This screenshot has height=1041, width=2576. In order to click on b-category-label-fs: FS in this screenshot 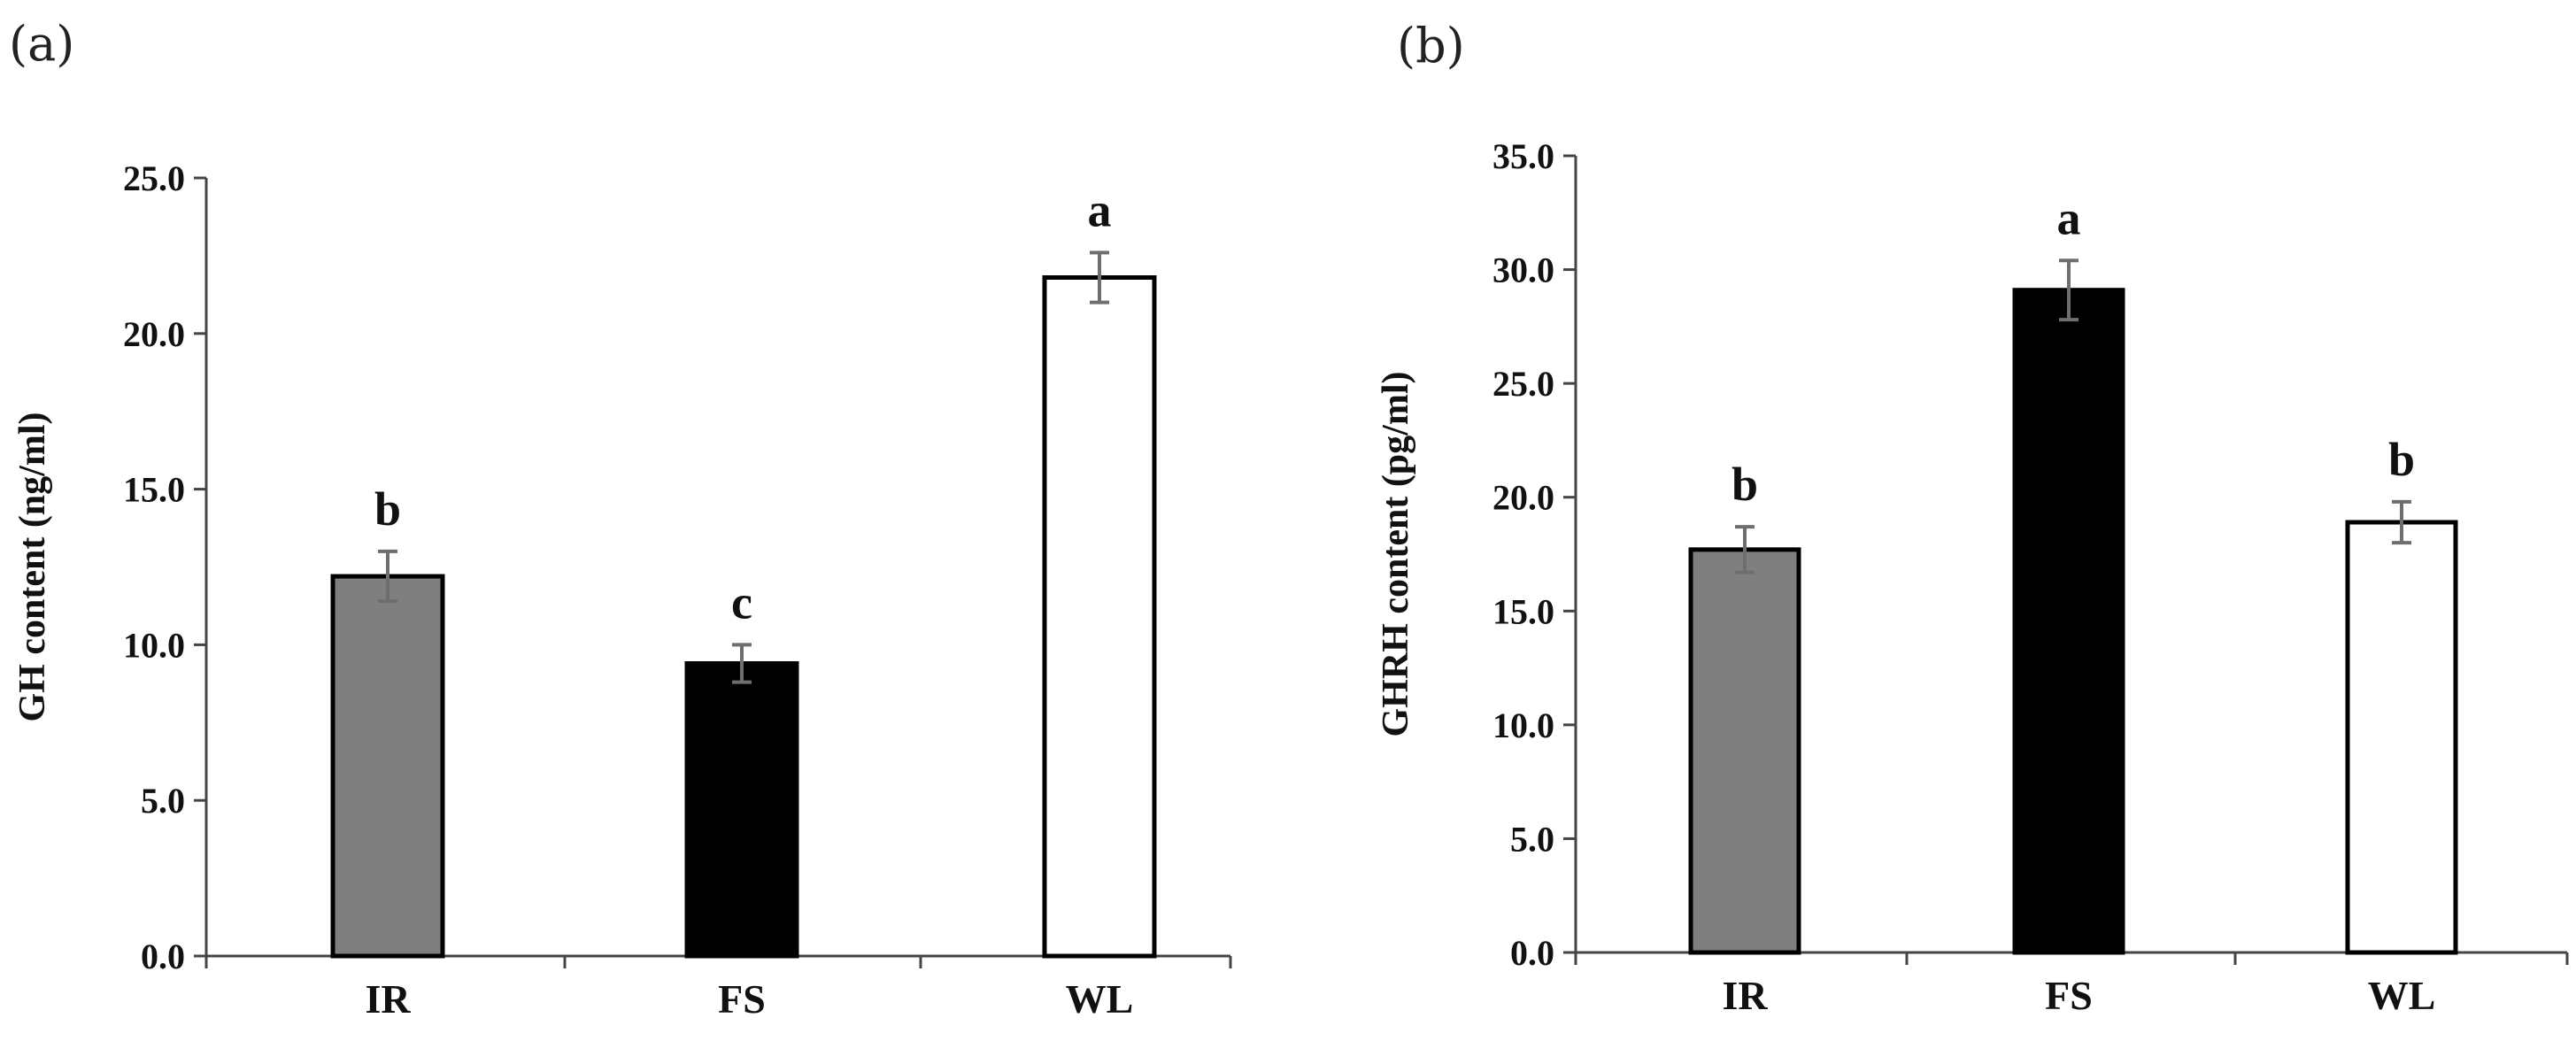, I will do `click(2069, 995)`.